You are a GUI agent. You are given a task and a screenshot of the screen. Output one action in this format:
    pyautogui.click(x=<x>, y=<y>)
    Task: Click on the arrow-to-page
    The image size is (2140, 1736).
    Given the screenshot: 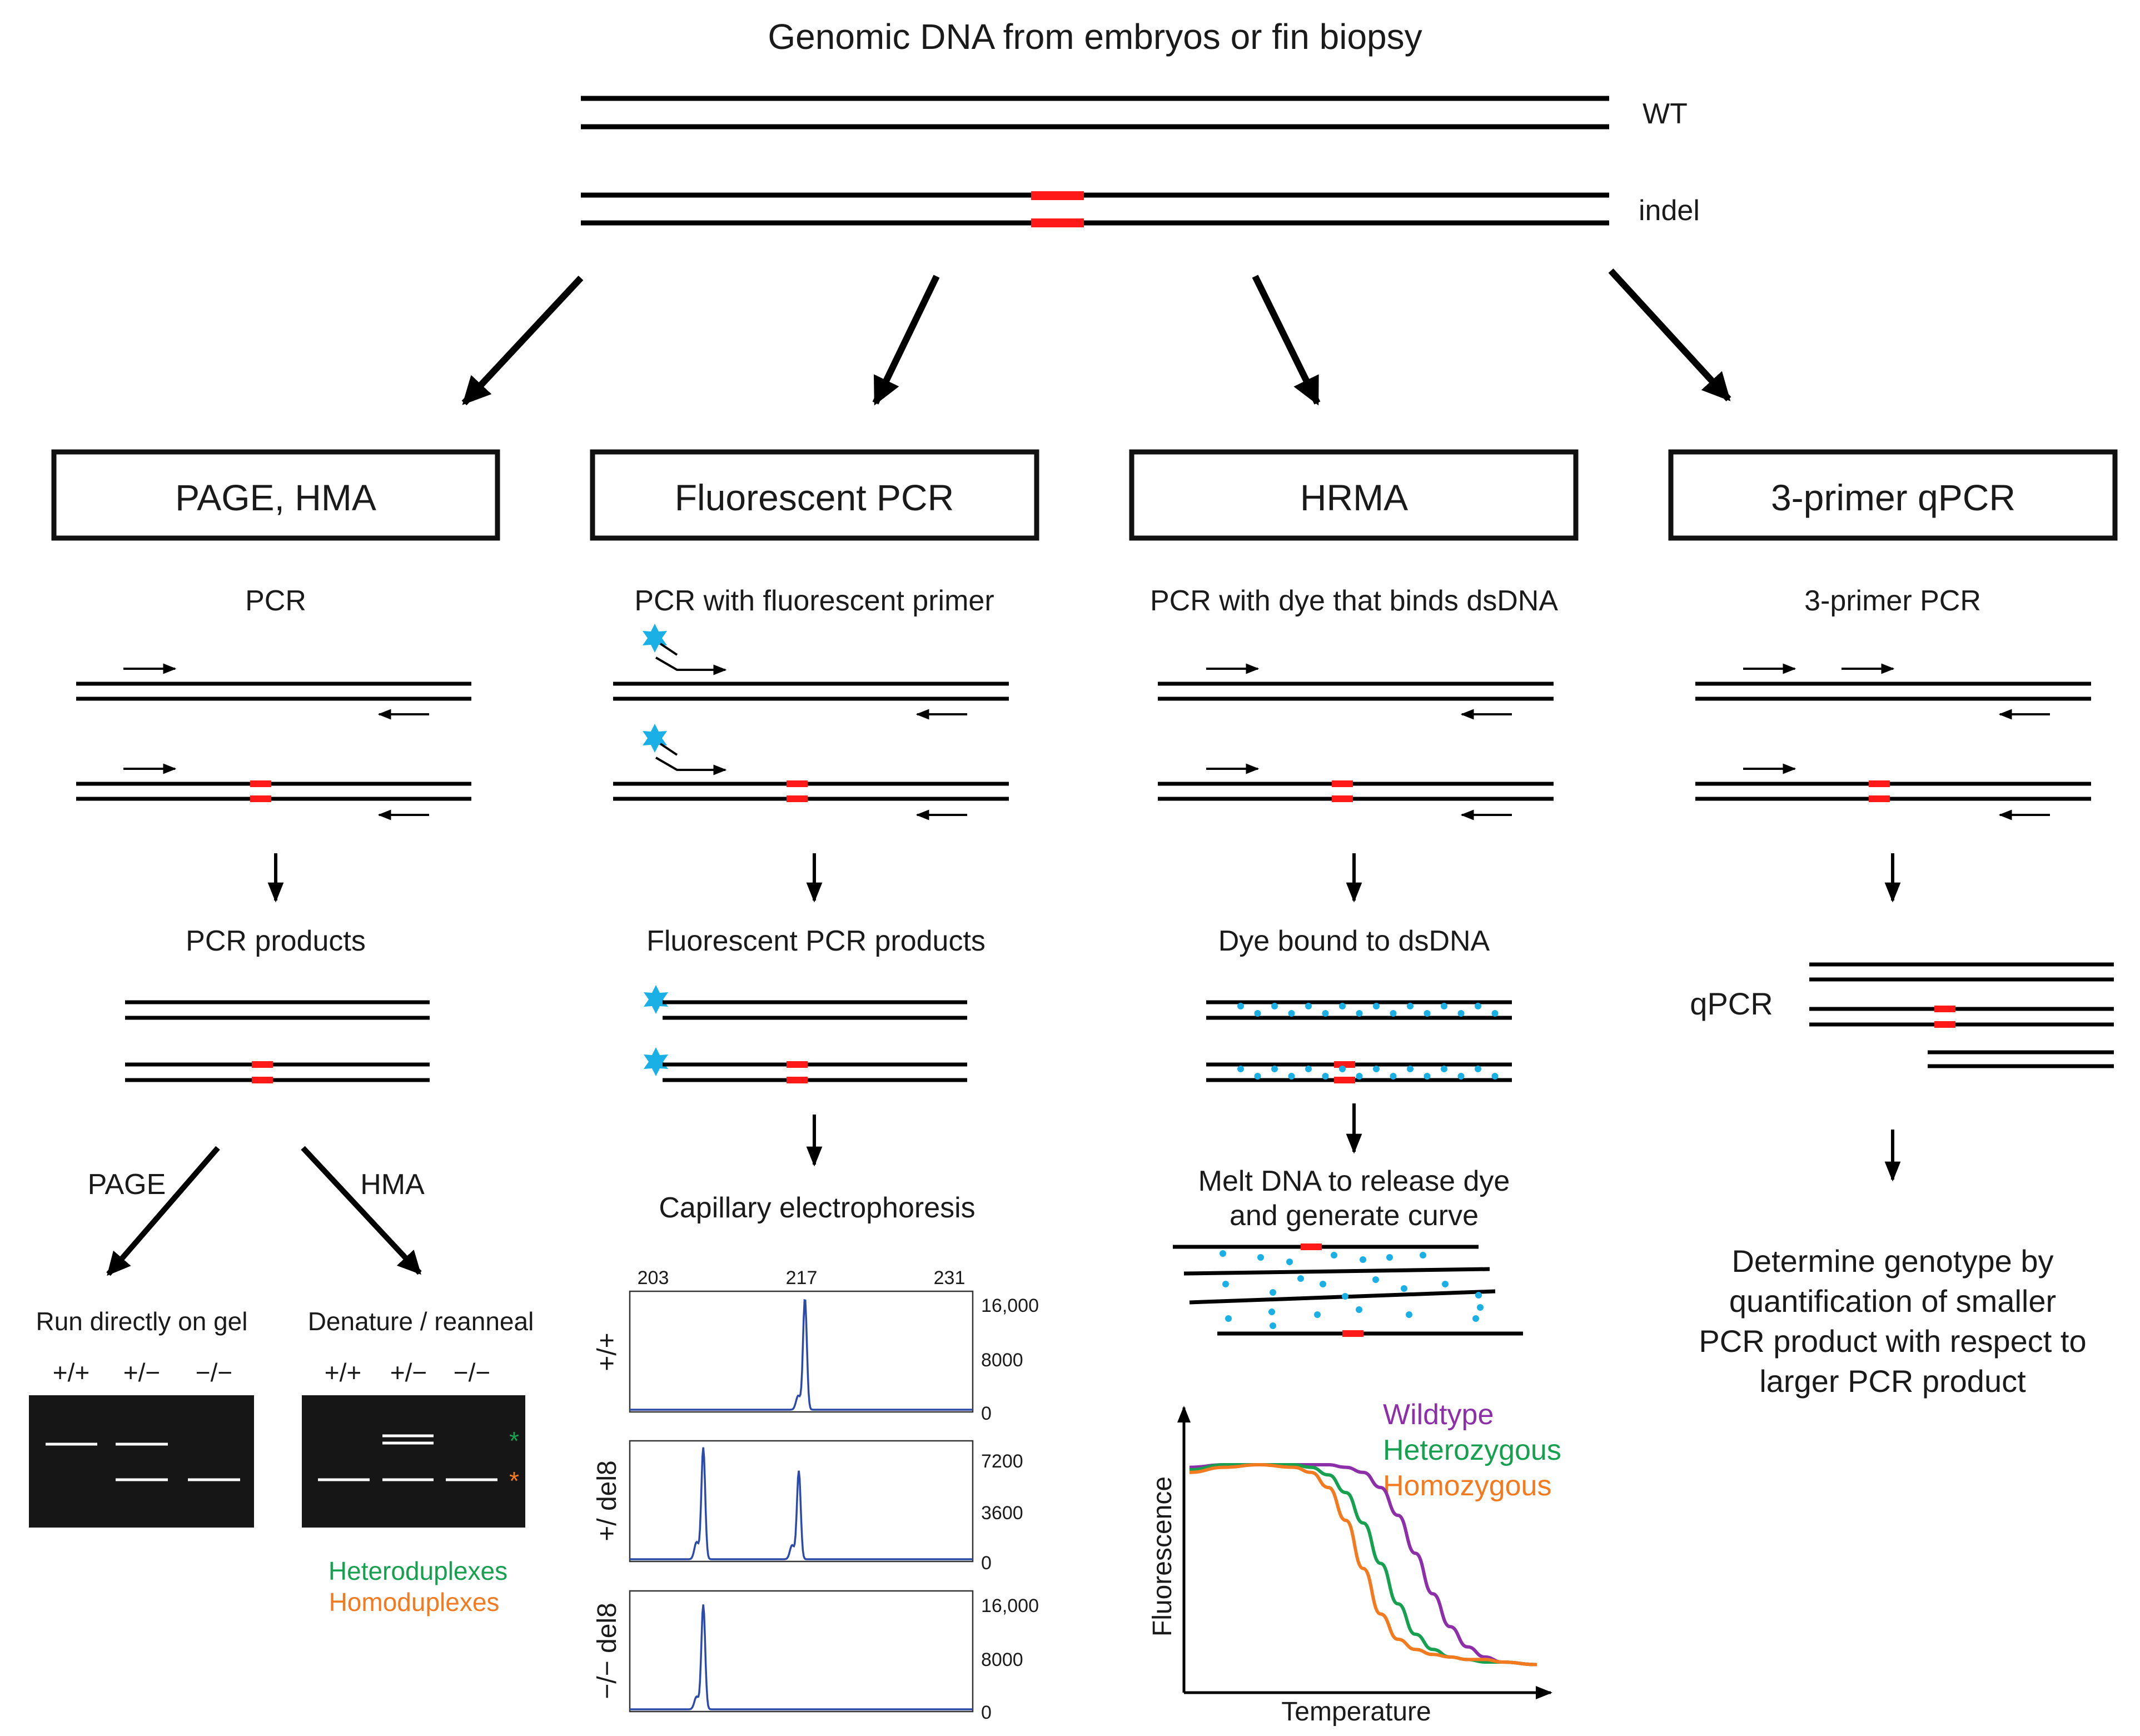 What is the action you would take?
    pyautogui.click(x=522, y=340)
    